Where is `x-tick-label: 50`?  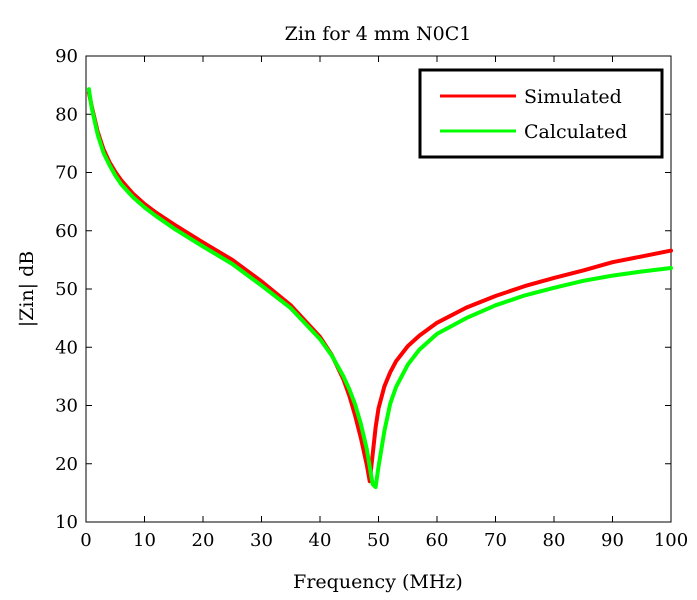 x-tick-label: 50 is located at coordinates (378, 540).